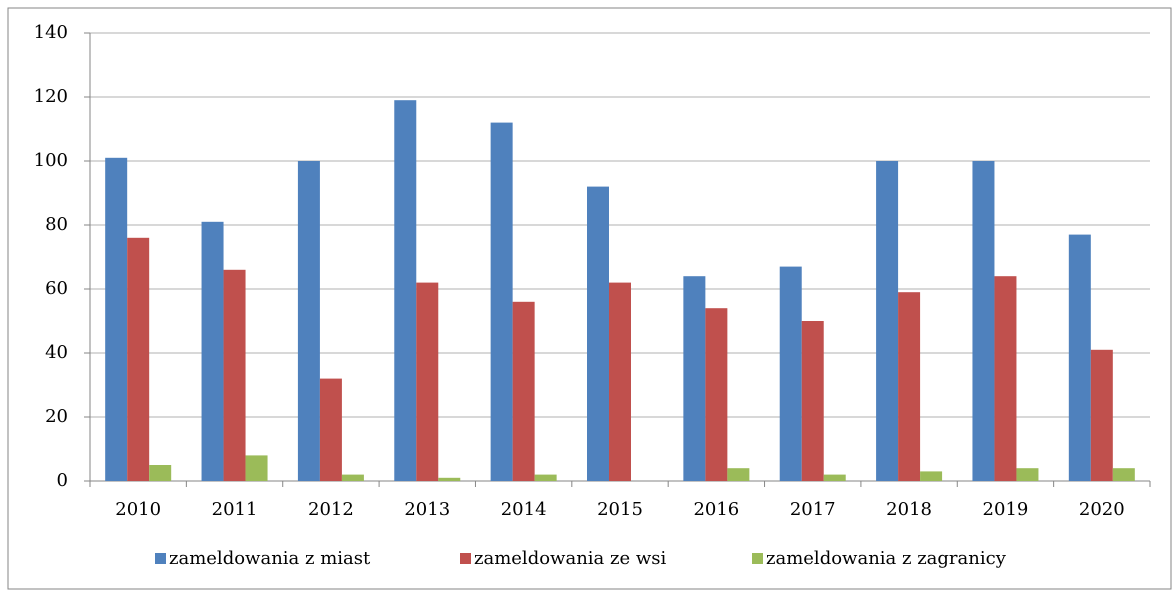 Image resolution: width=1172 pixels, height=590 pixels. What do you see at coordinates (270, 558) in the screenshot?
I see `legend-label: zameldowania z miast` at bounding box center [270, 558].